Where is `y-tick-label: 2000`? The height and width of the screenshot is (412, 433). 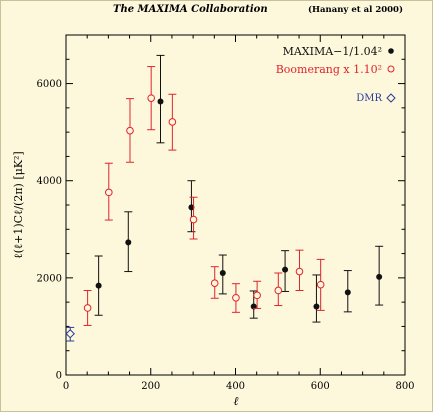
y-tick-label: 2000 is located at coordinates (49, 278).